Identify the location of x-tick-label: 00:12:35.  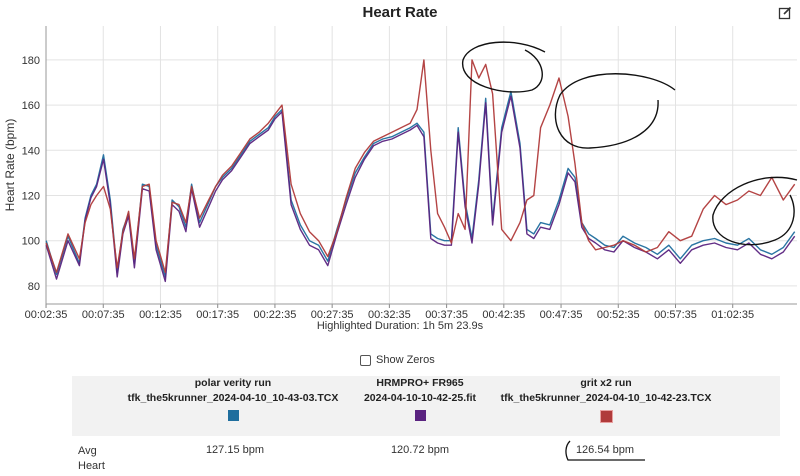
(160, 314).